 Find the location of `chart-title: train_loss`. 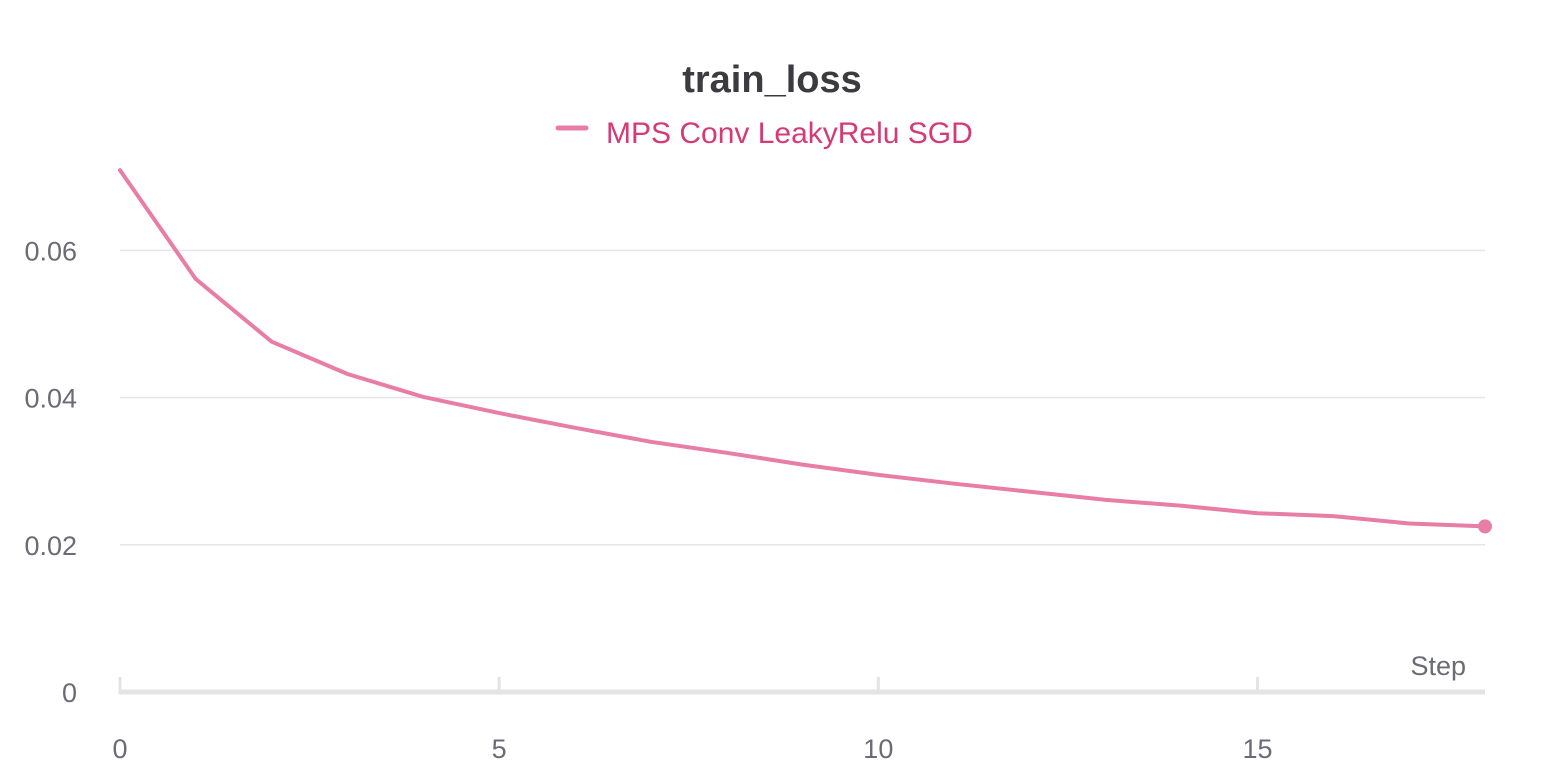

chart-title: train_loss is located at coordinates (772, 80).